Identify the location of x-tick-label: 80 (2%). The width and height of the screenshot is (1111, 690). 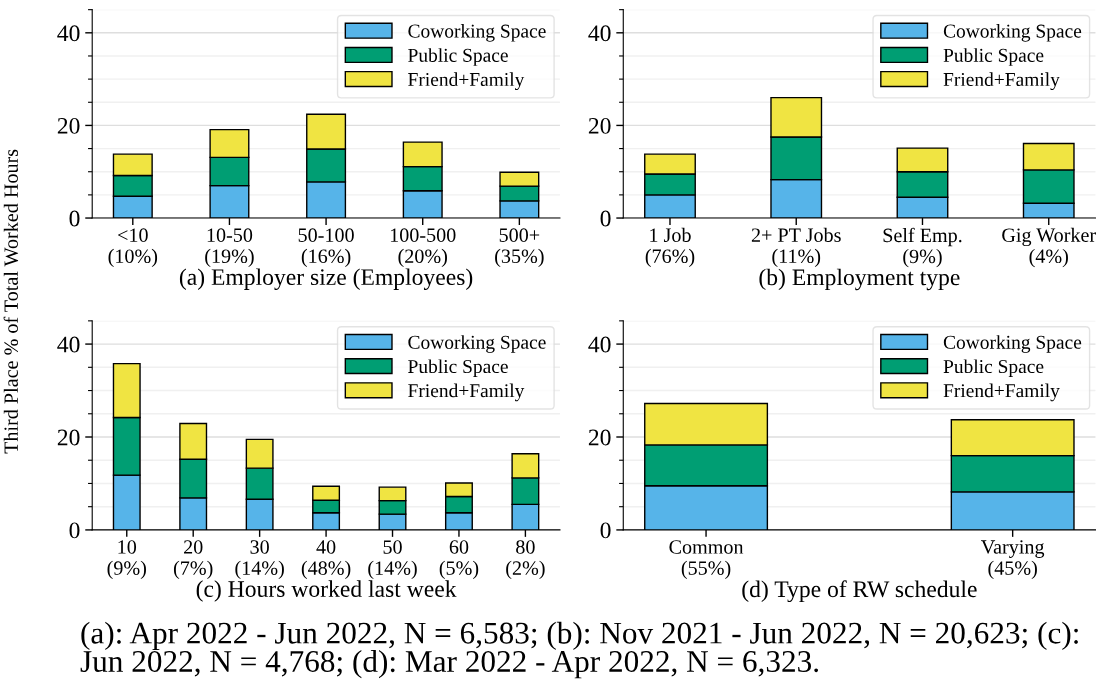
(525, 559).